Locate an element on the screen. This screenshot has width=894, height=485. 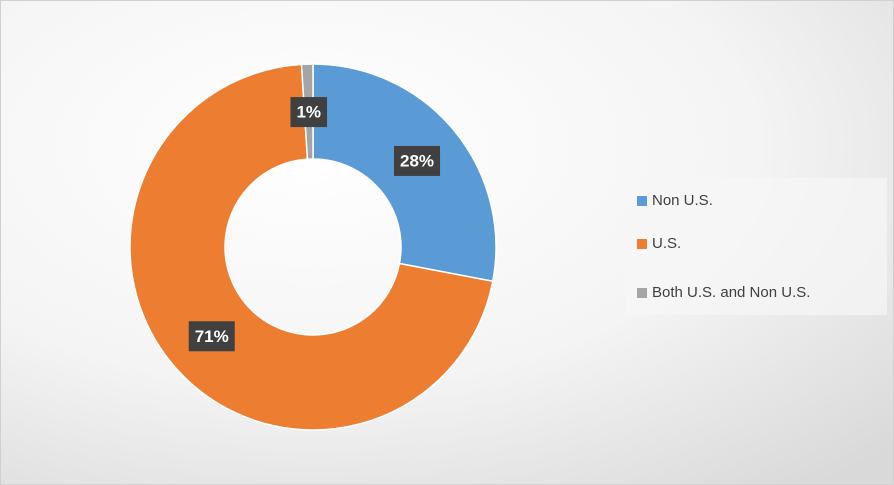
legend-box is located at coordinates (756, 246).